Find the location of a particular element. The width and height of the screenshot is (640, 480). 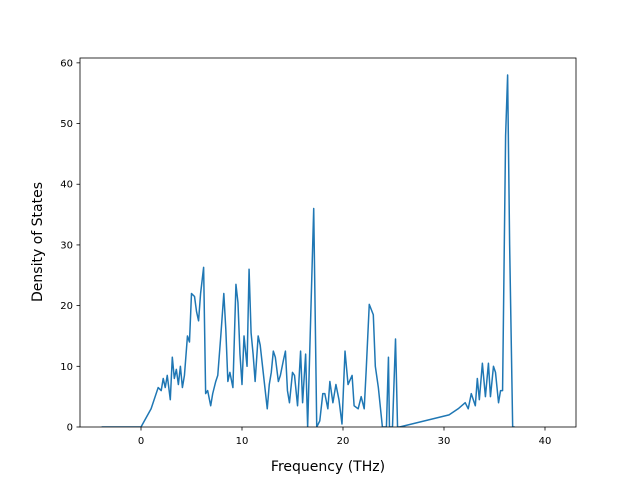

x-tick-label: 40 is located at coordinates (545, 441).